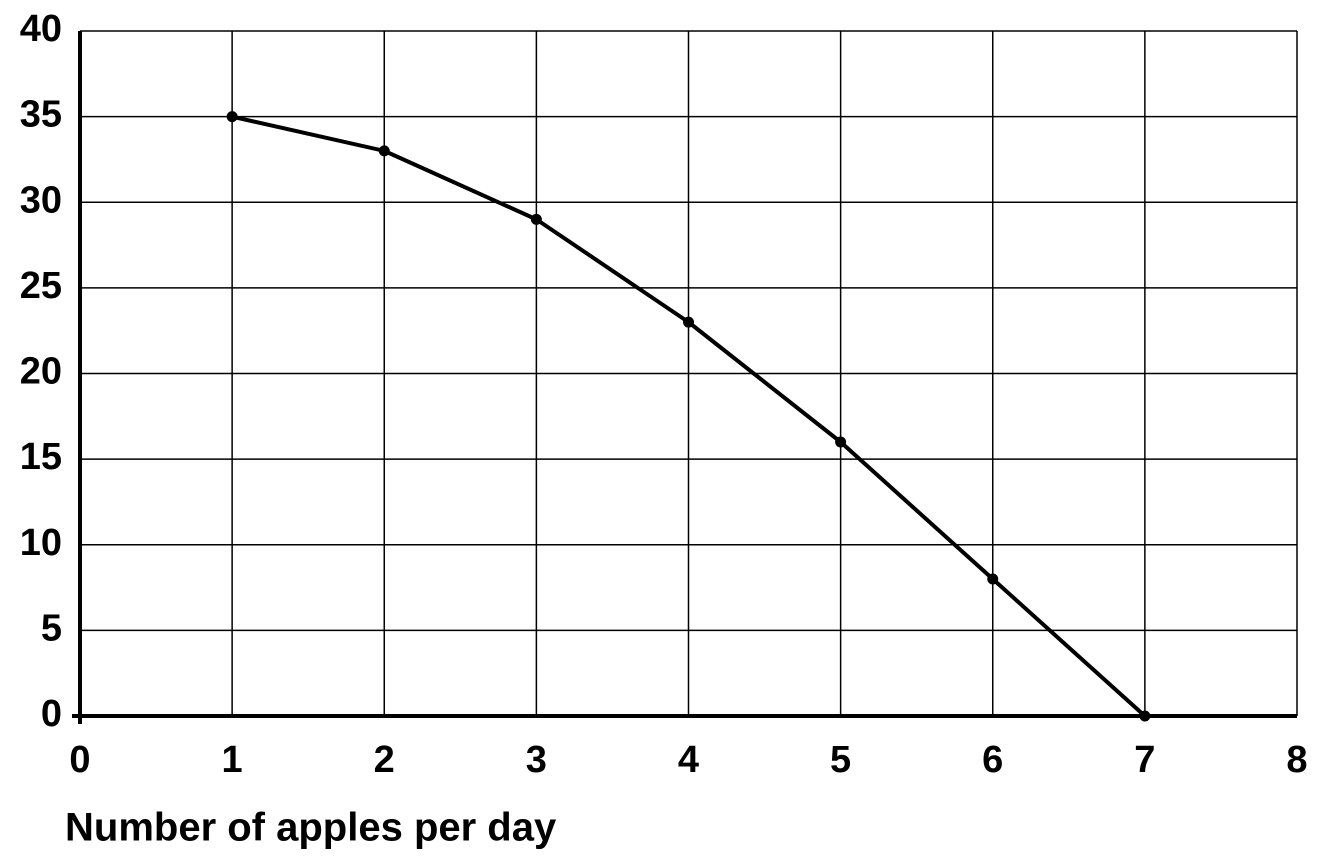 Image resolution: width=1325 pixels, height=857 pixels. Describe the element at coordinates (536, 760) in the screenshot. I see `x-tick-label: 3` at that location.